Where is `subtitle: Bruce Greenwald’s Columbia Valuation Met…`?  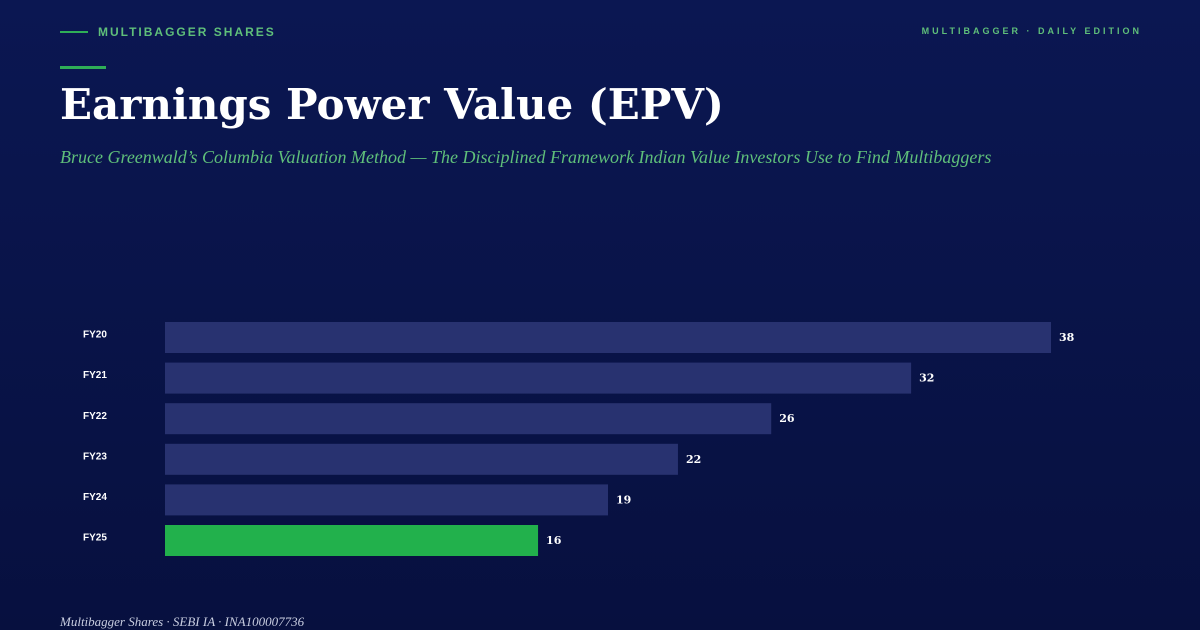
subtitle: Bruce Greenwald’s Columbia Valuation Met… is located at coordinates (526, 157).